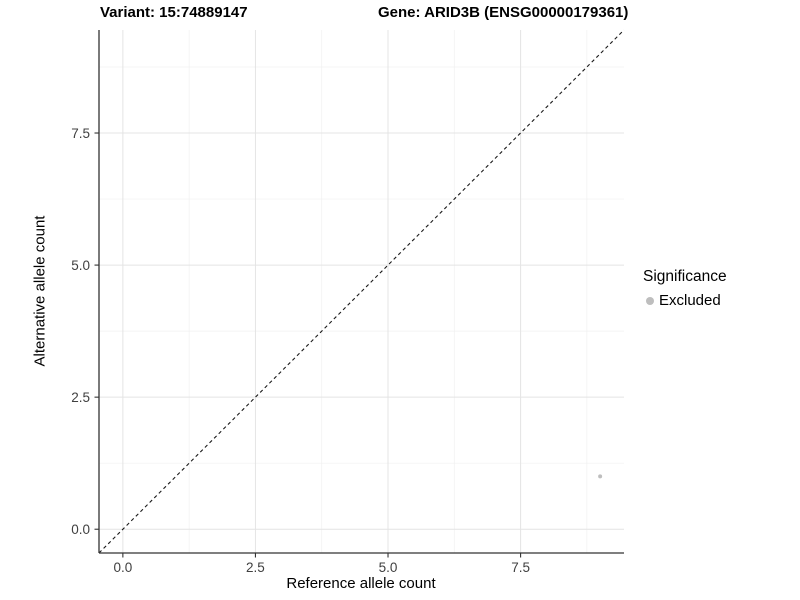 Image resolution: width=800 pixels, height=600 pixels. Describe the element at coordinates (520, 567) in the screenshot. I see `x-tick-label: 7.5` at that location.